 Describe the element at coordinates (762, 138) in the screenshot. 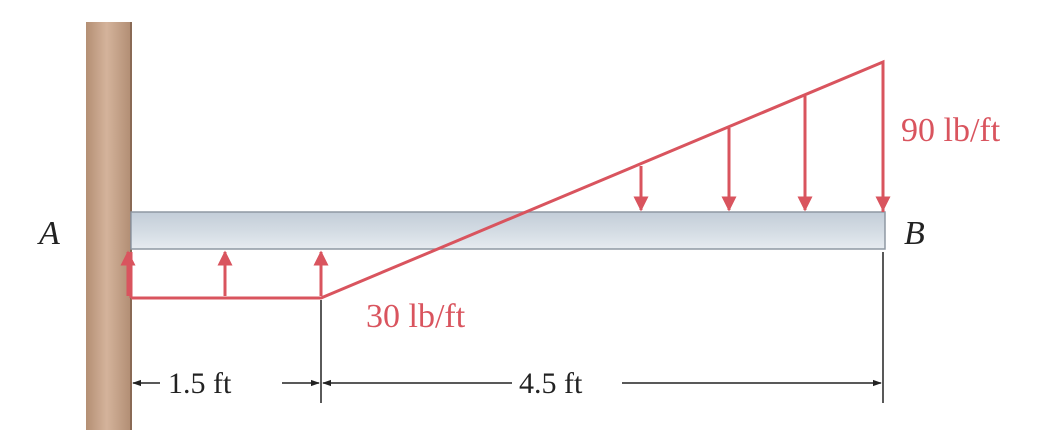

I see `downward-load-arrows` at that location.